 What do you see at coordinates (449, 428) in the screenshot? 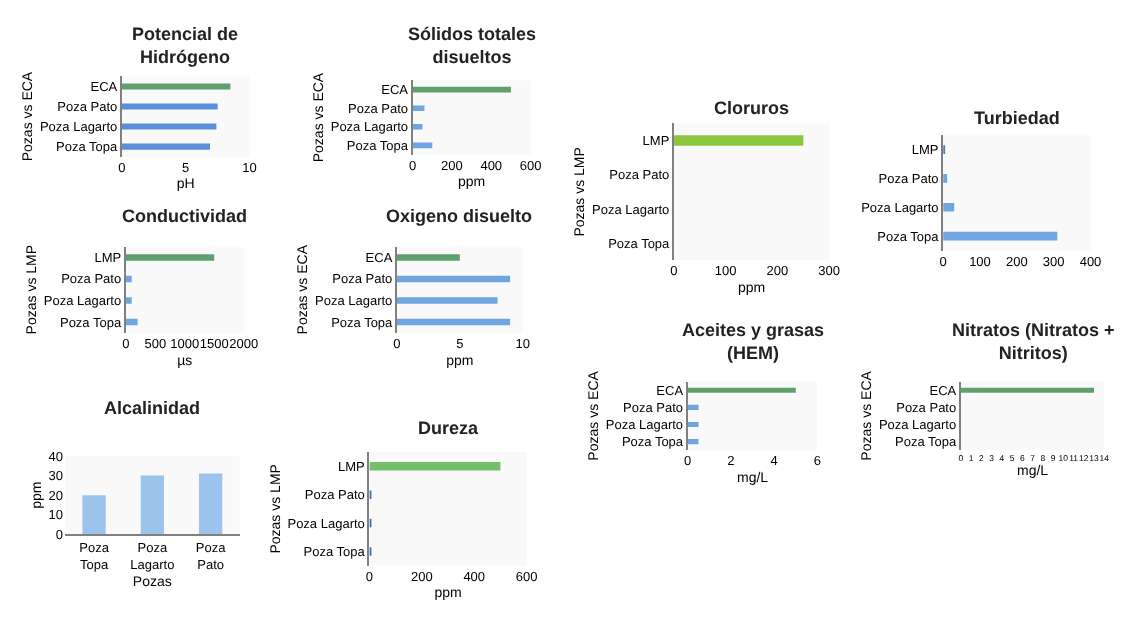
I see `chart-title: Dureza` at bounding box center [449, 428].